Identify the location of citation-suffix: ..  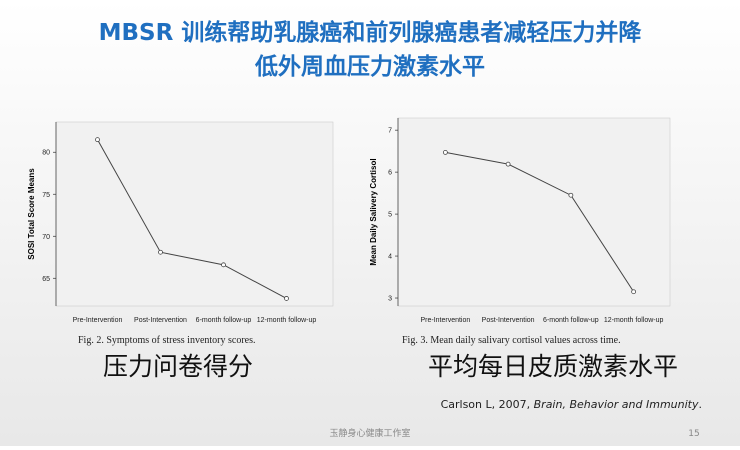
(701, 404).